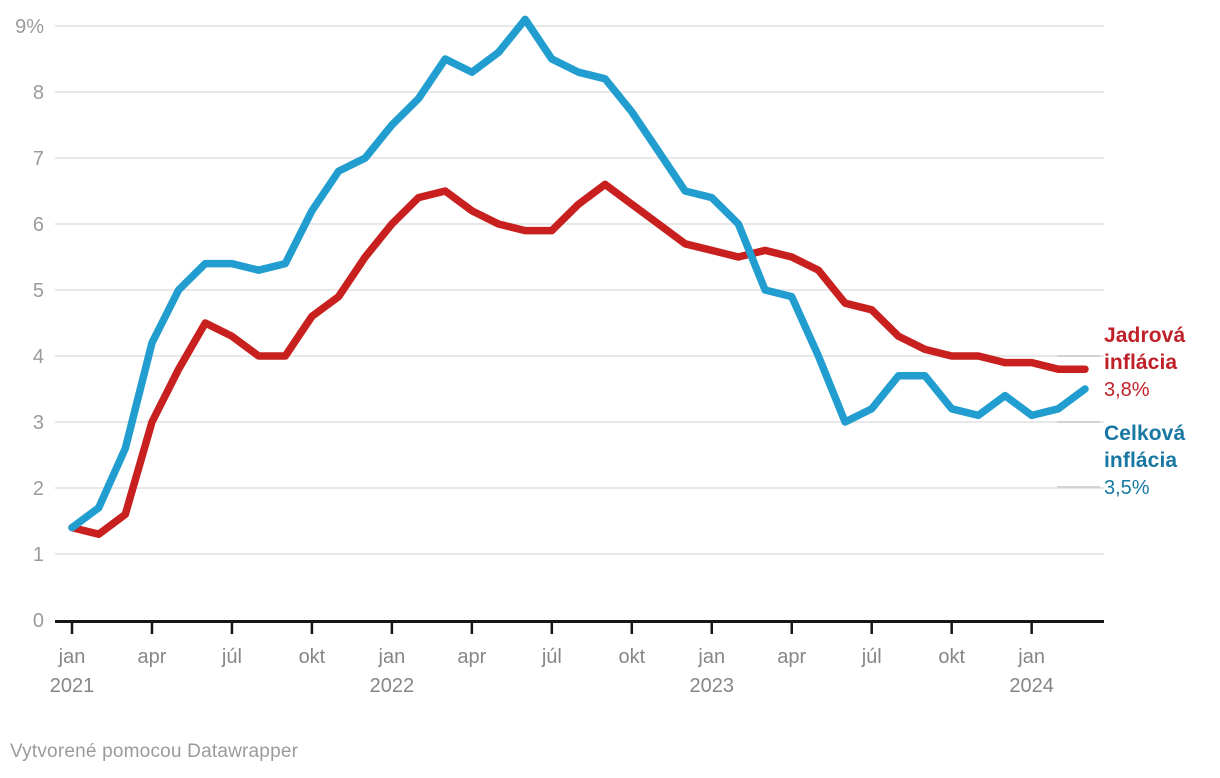 This screenshot has width=1220, height=778. Describe the element at coordinates (38, 291) in the screenshot. I see `y-axis-tick-label: 5` at that location.